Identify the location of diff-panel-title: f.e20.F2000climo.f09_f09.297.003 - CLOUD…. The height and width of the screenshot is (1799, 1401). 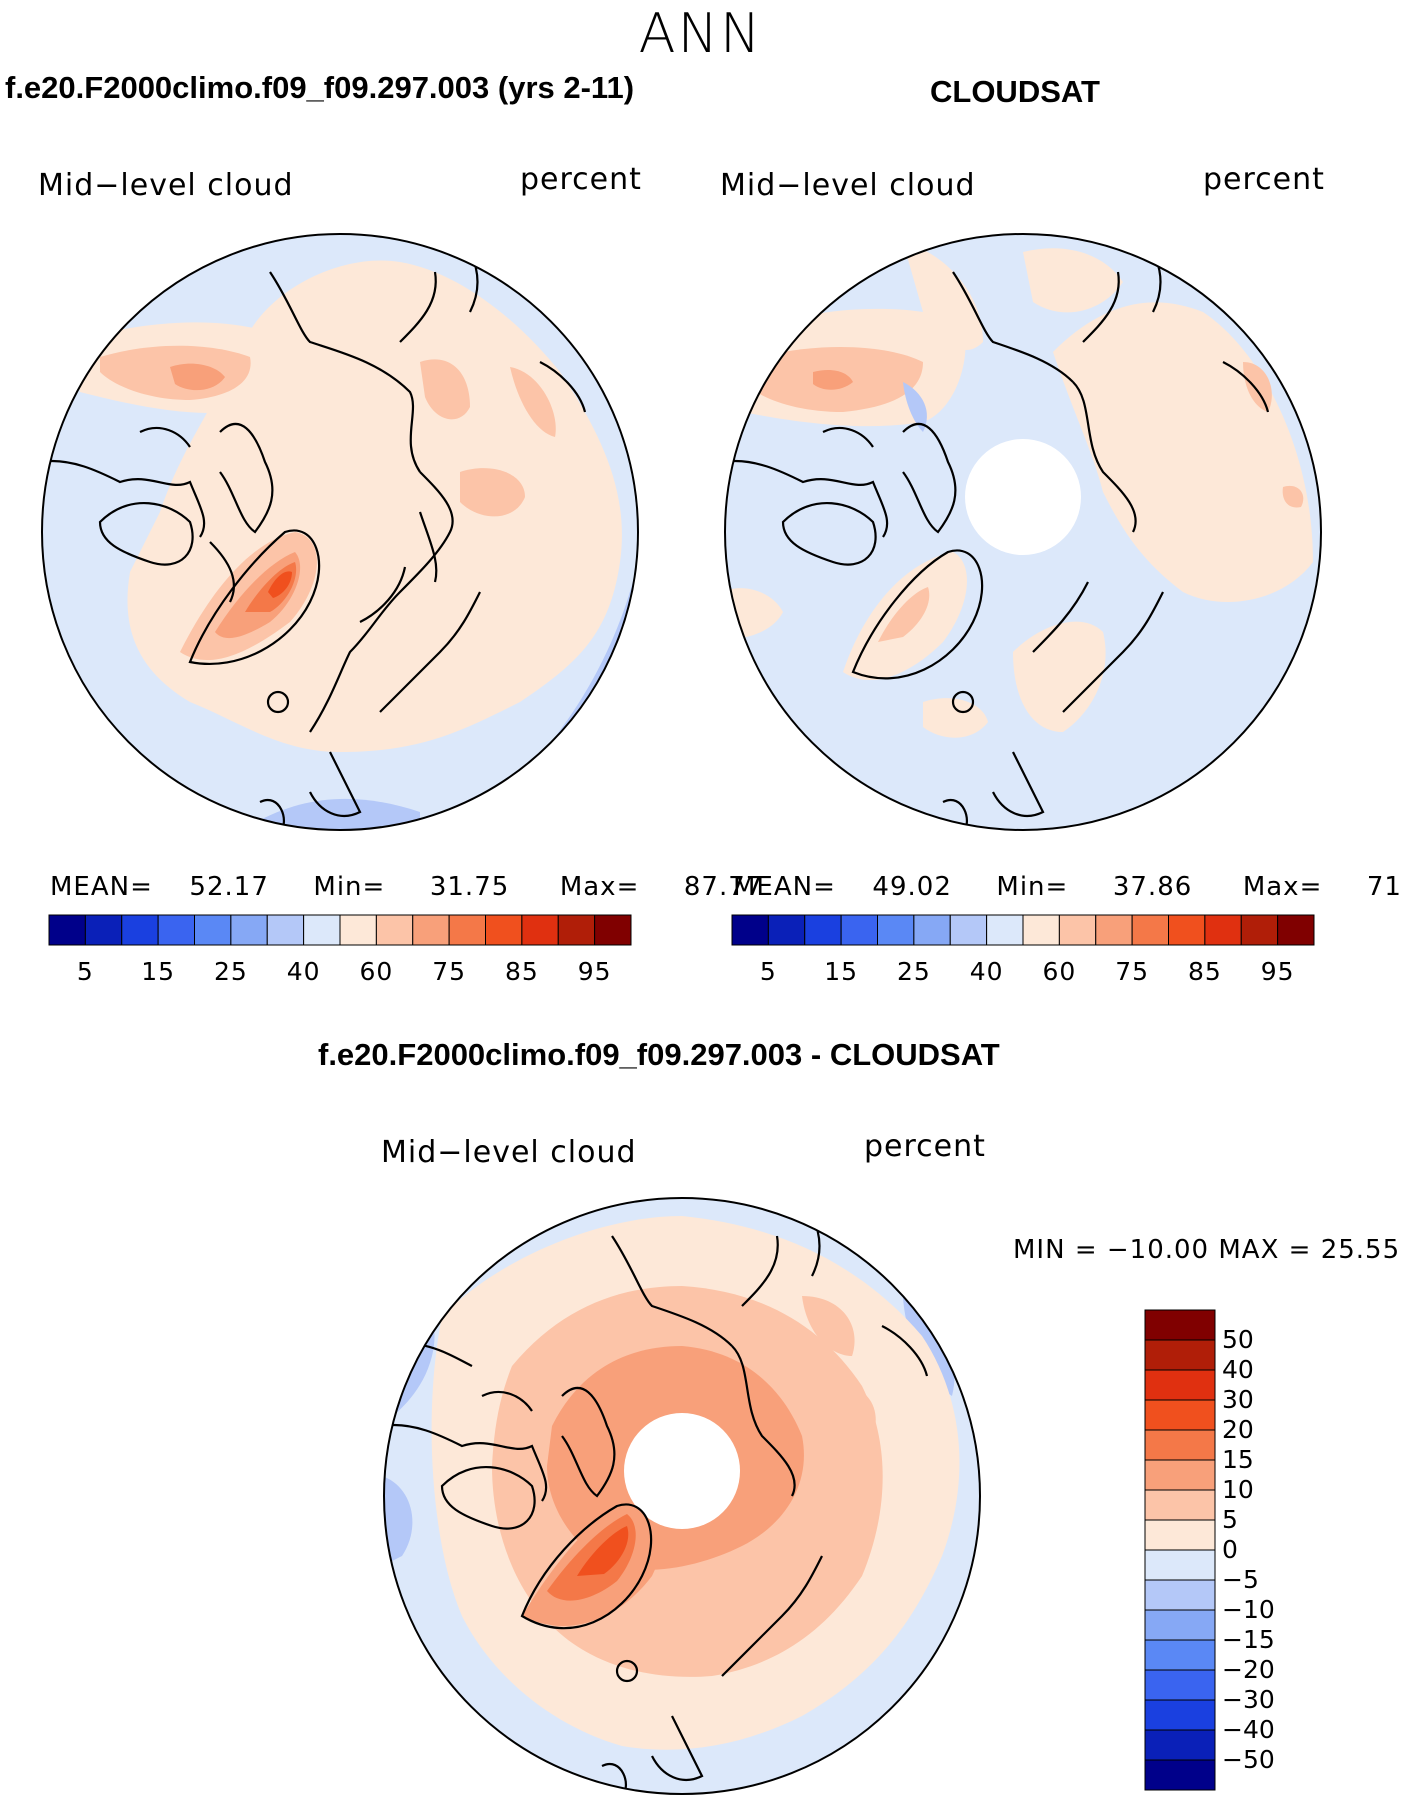
(659, 1054).